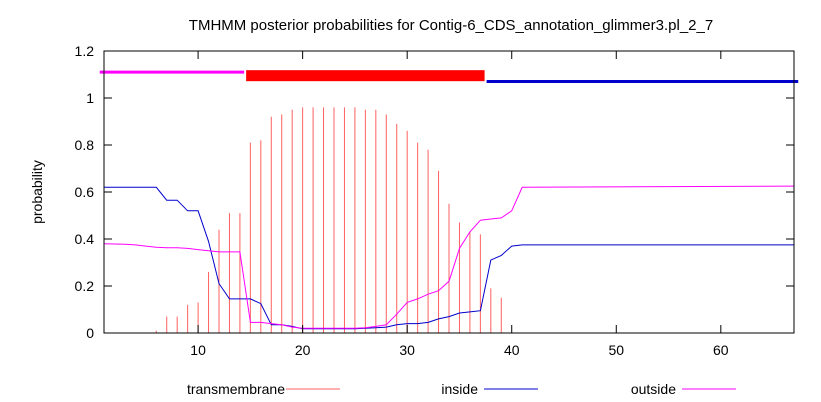 The width and height of the screenshot is (821, 402). Describe the element at coordinates (90, 333) in the screenshot. I see `y-tick-label: 0` at that location.